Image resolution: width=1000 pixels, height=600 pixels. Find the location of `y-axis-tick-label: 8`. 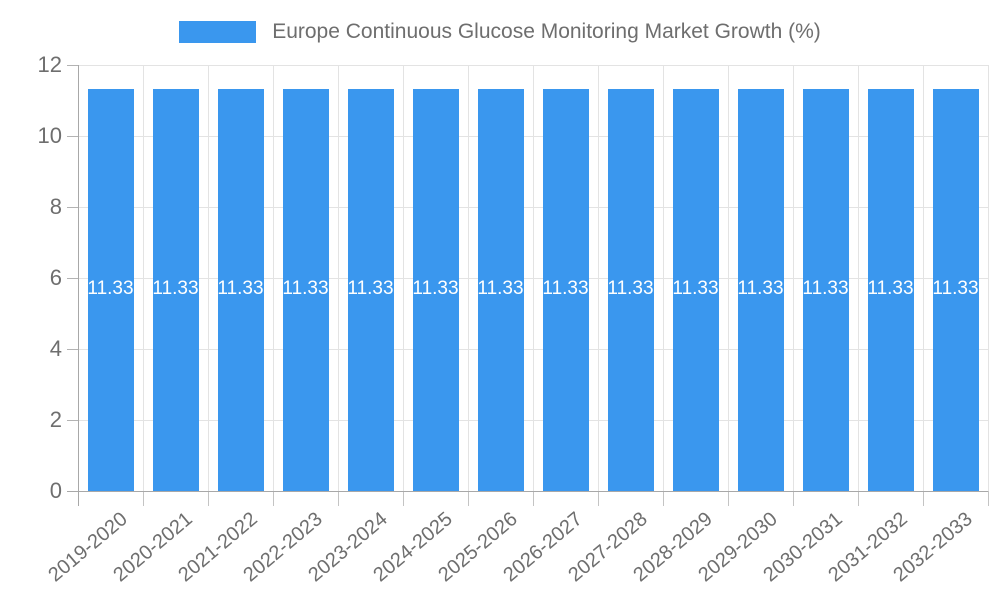

y-axis-tick-label: 8 is located at coordinates (55, 206).